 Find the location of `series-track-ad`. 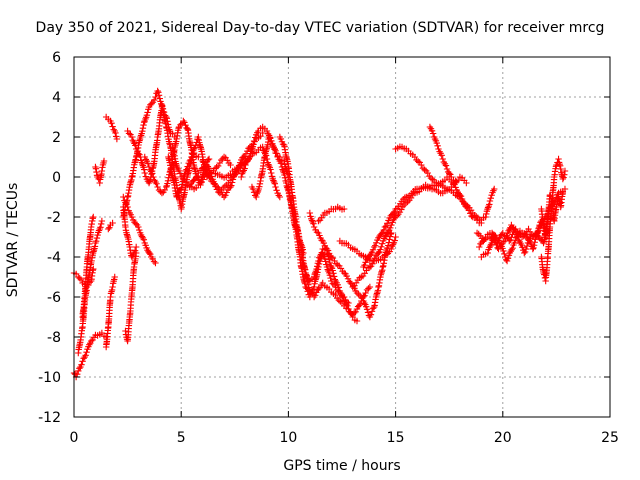

series-track-ad is located at coordinates (442, 154).